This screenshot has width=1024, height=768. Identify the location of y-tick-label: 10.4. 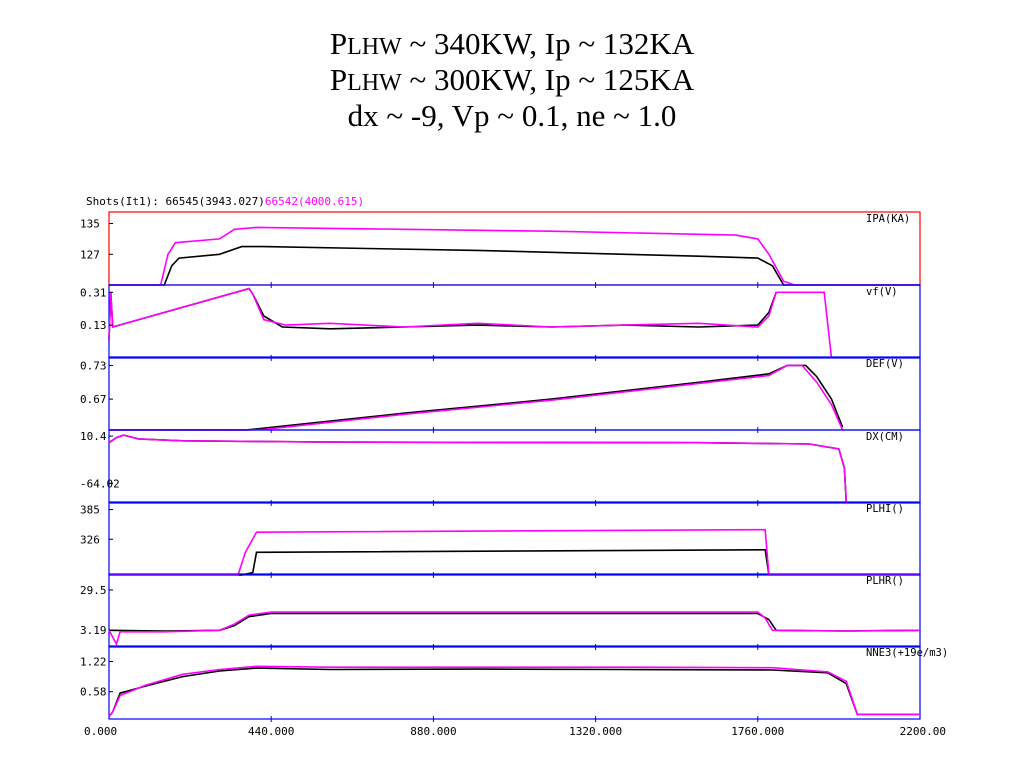
(93, 436).